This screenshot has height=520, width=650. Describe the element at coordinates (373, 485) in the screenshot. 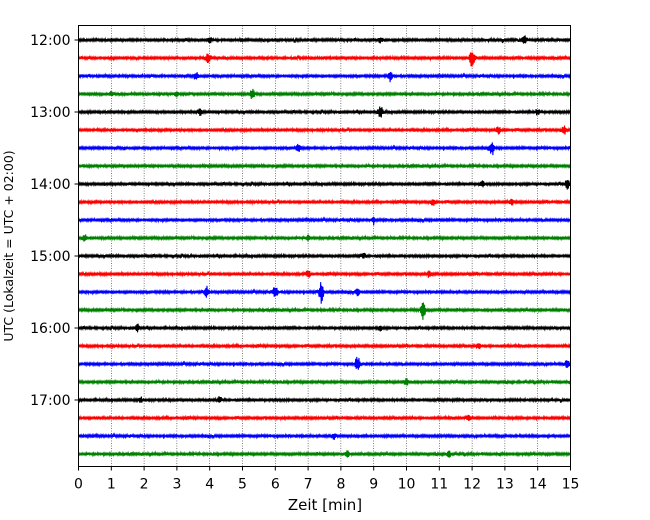

I see `x-tick-label: 9` at that location.